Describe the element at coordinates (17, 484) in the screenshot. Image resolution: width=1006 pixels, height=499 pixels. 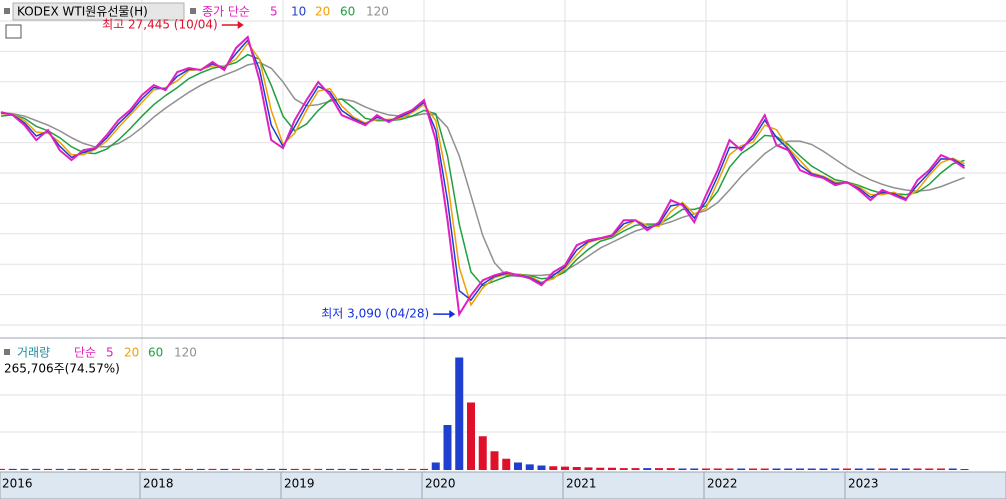
I see `x-tick-label: 2016` at that location.